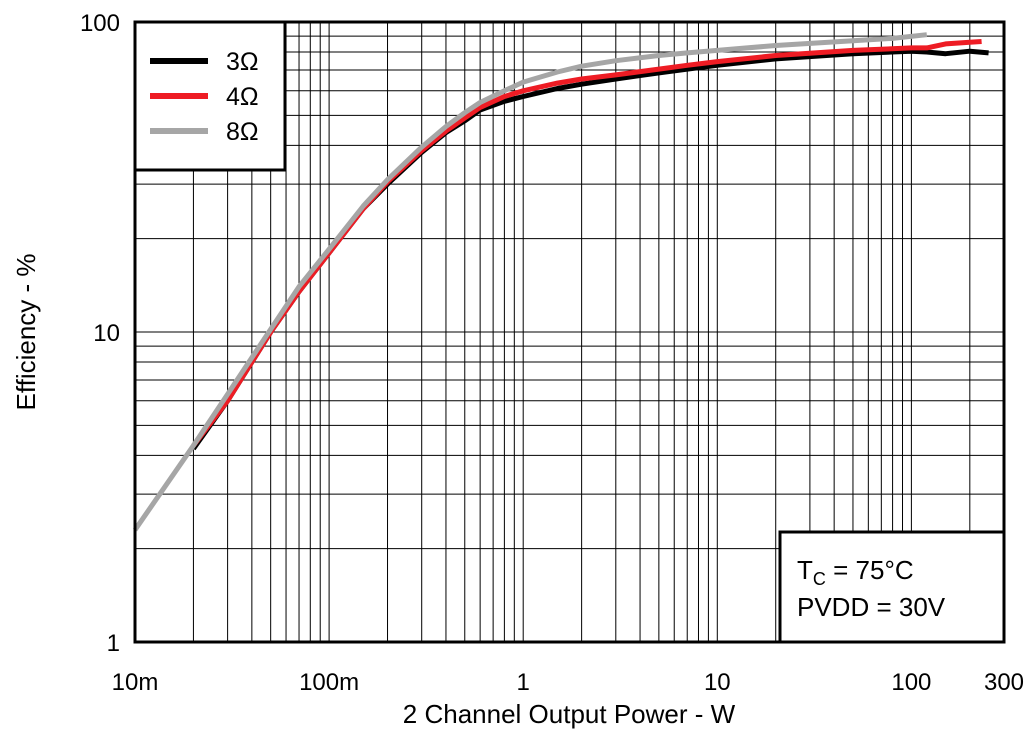 Image resolution: width=1036 pixels, height=732 pixels. Describe the element at coordinates (106, 333) in the screenshot. I see `y-tick-label: 10` at that location.